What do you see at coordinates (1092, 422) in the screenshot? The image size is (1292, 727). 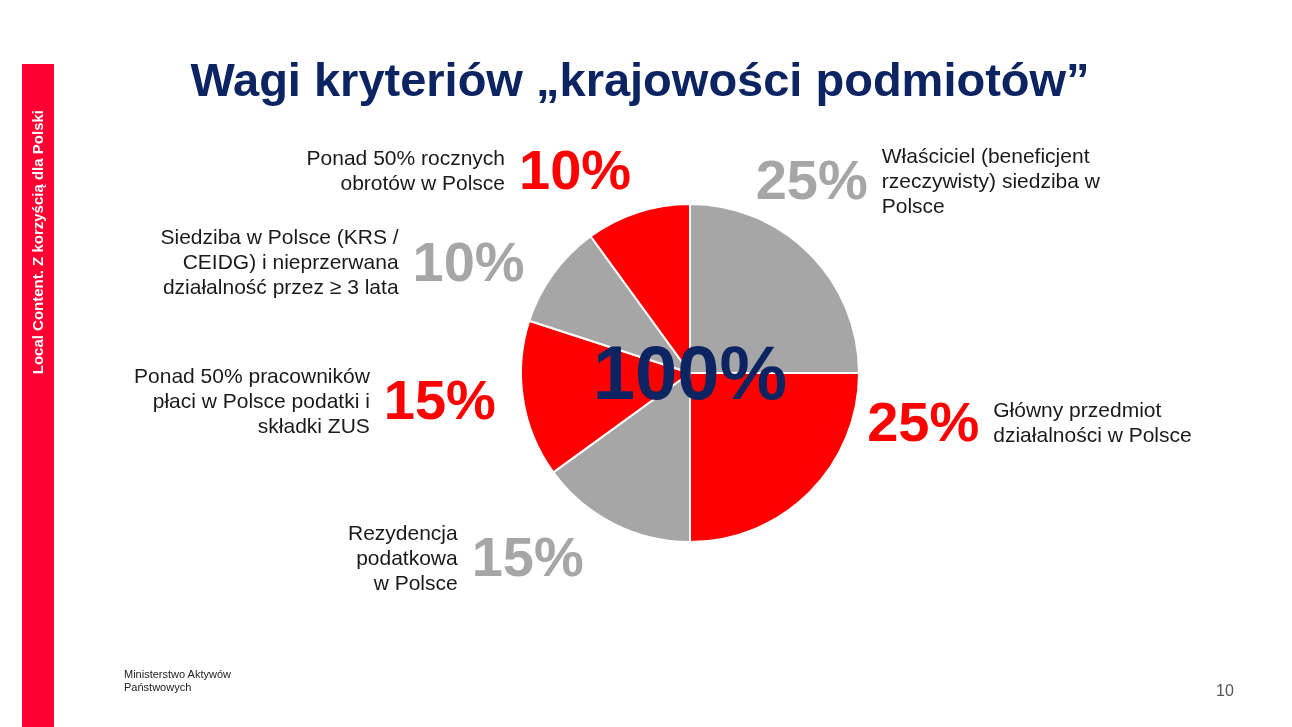 I see `slice-label: Główny przedmiot działalności w Polsce` at bounding box center [1092, 422].